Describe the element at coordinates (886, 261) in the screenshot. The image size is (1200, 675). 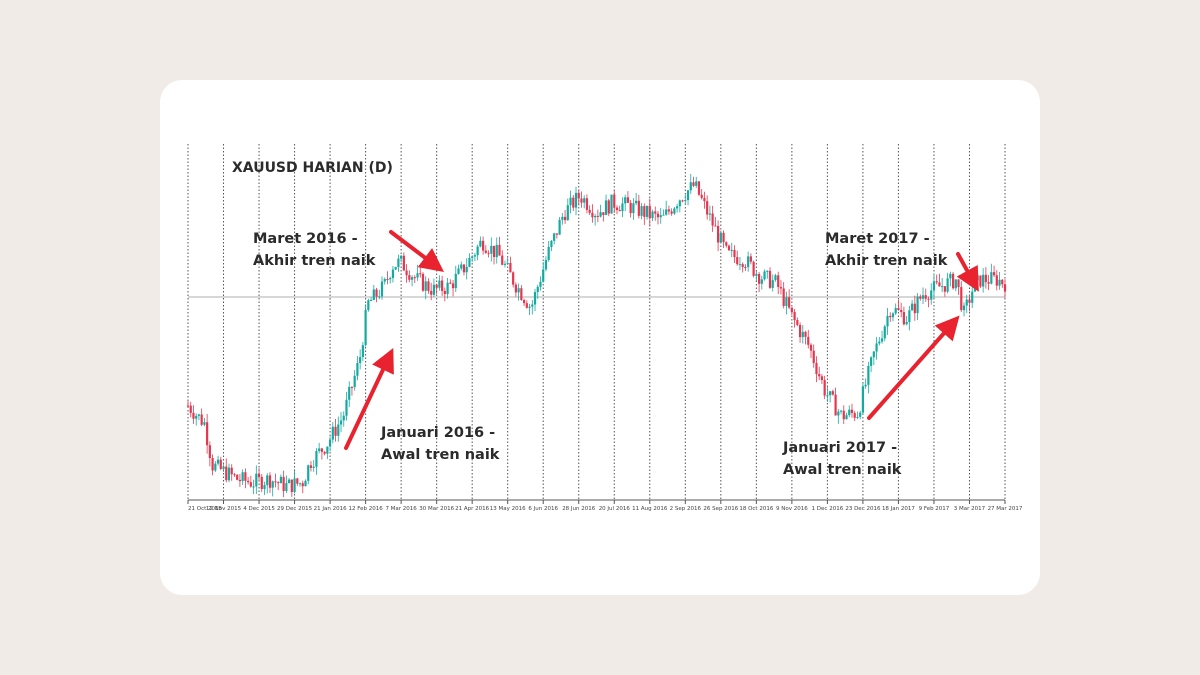
I see `annotation-line: Akhir tren naik` at that location.